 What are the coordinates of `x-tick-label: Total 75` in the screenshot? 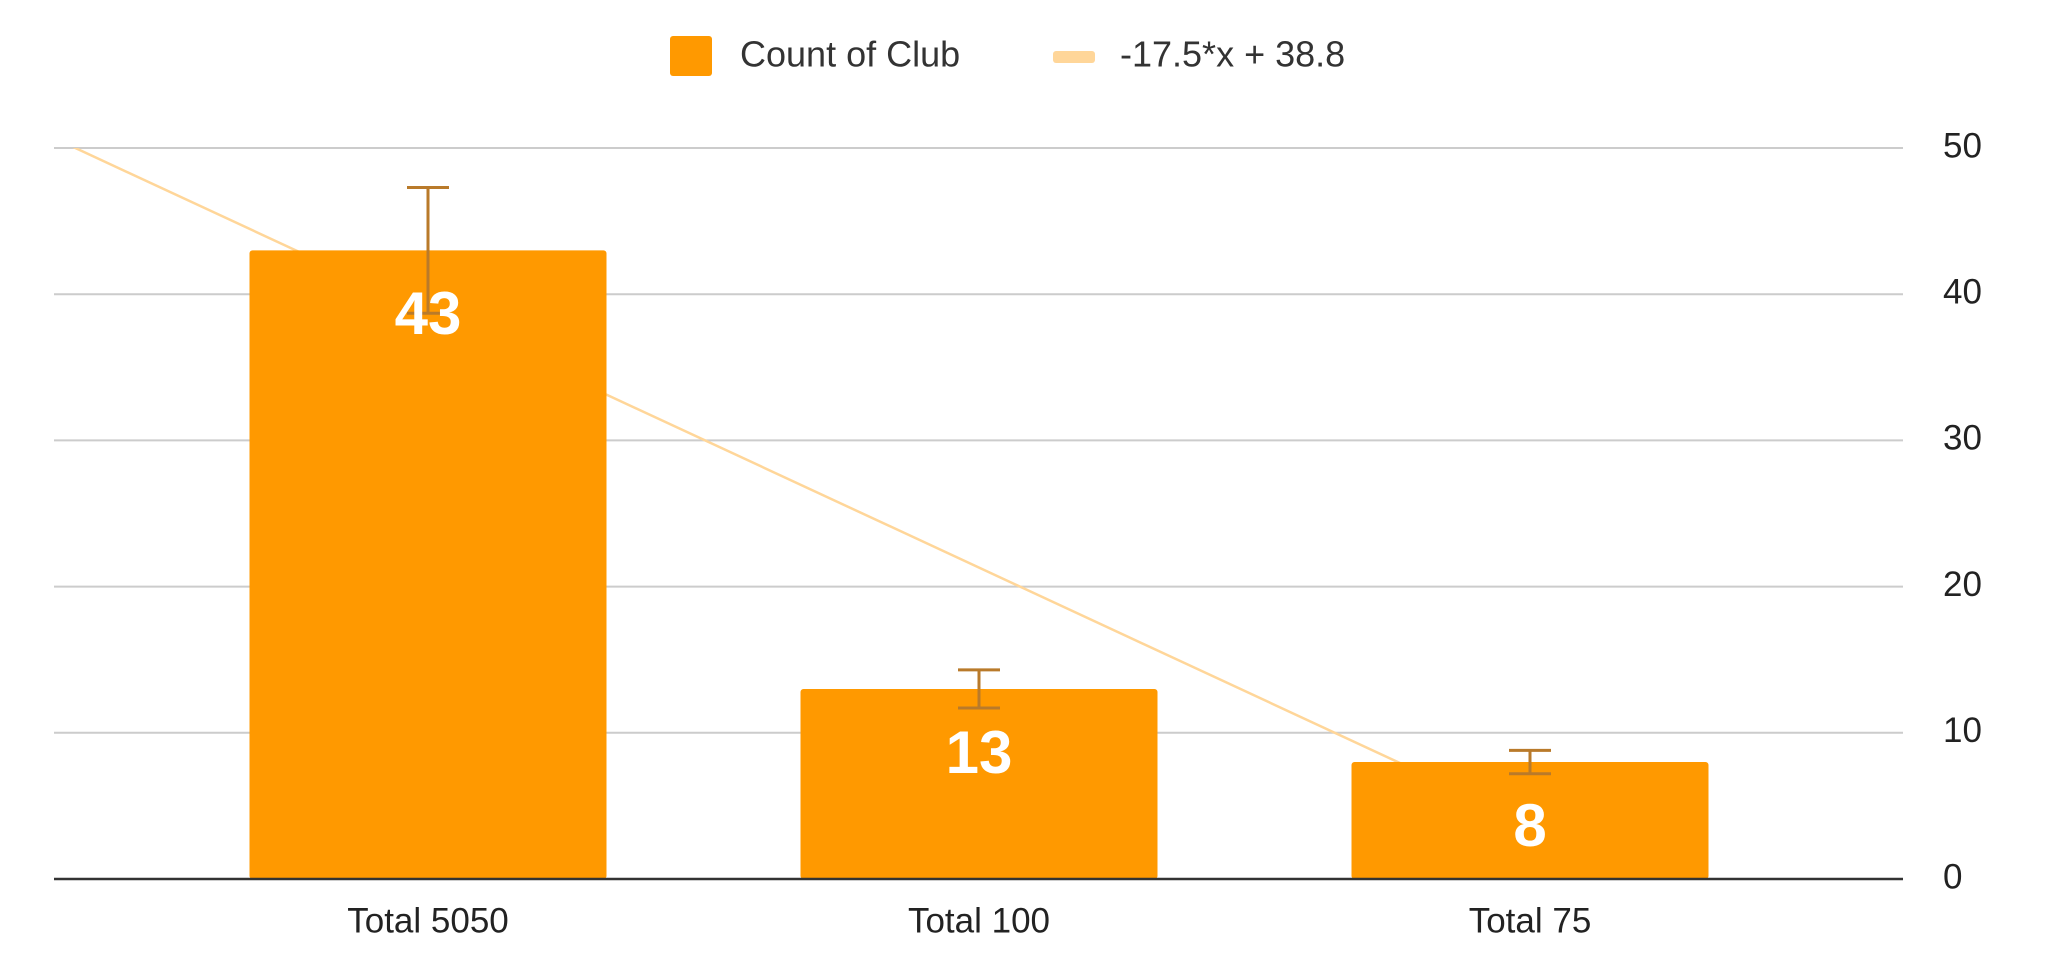 It's located at (1530, 920).